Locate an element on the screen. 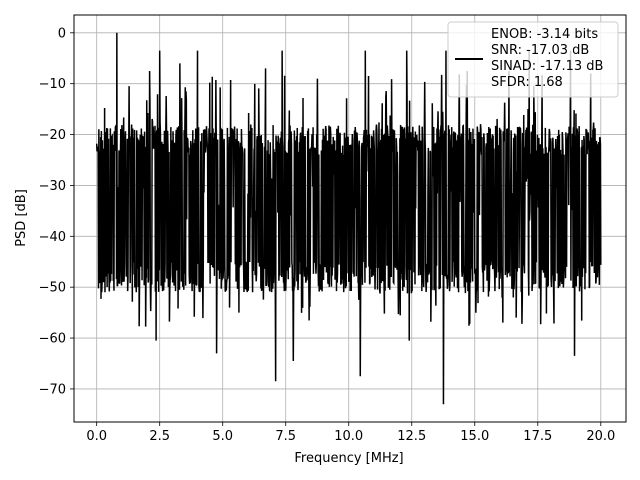 The width and height of the screenshot is (640, 480). y-axis-ticks: 0 −10 −20 −30 −40 −50 −60 −70 is located at coordinates (56, 211).